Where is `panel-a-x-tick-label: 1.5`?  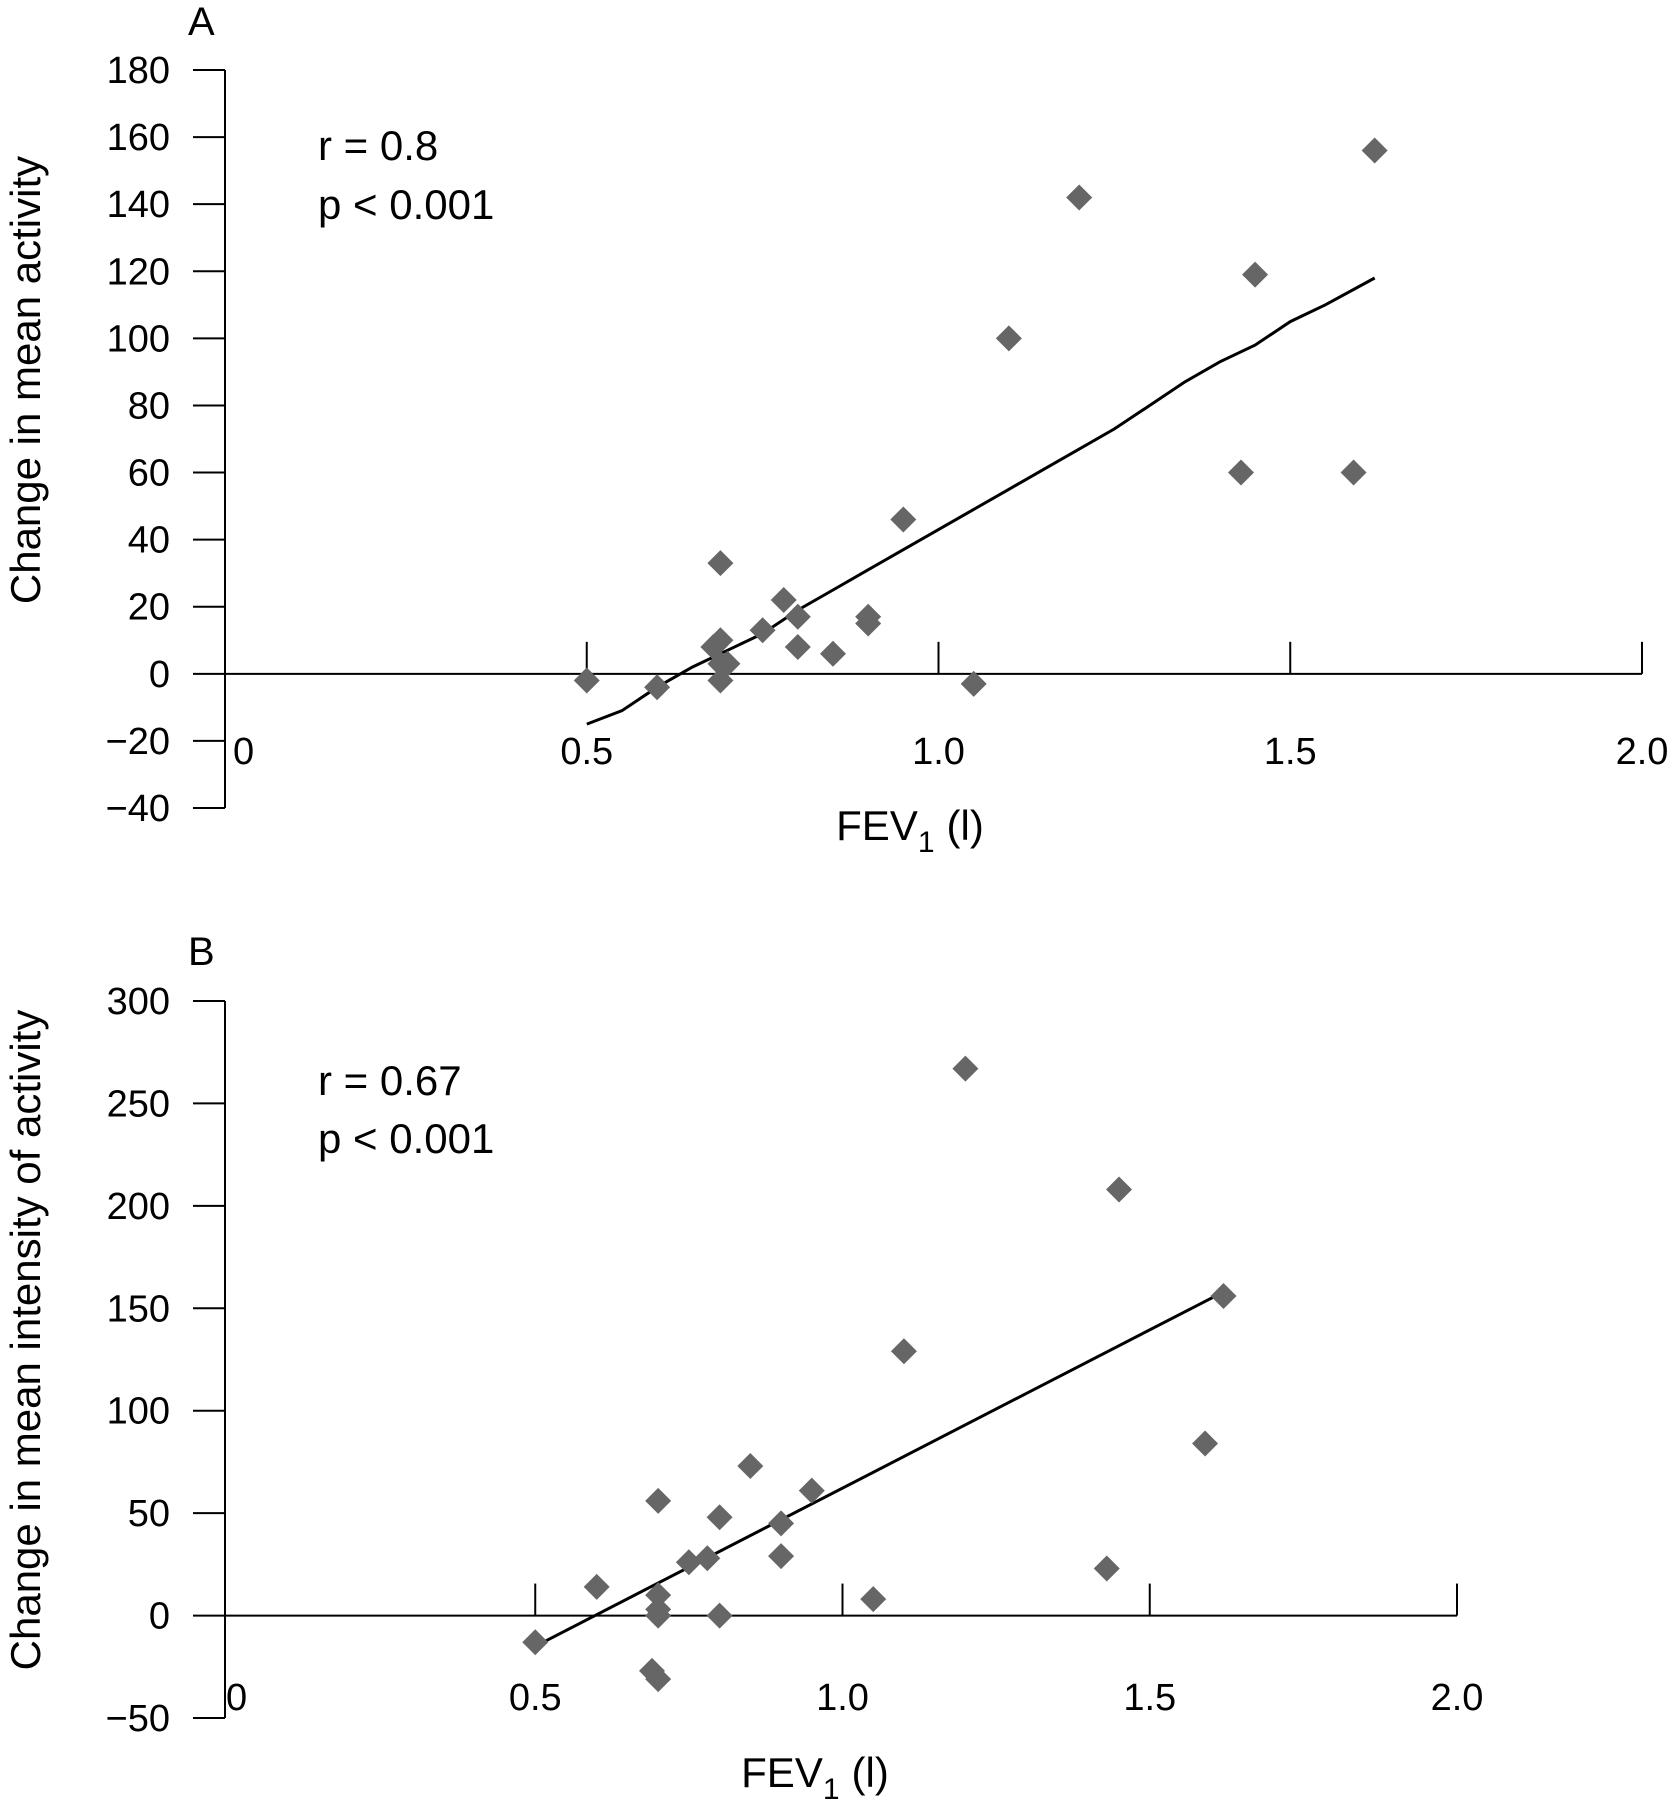 panel-a-x-tick-label: 1.5 is located at coordinates (1290, 752).